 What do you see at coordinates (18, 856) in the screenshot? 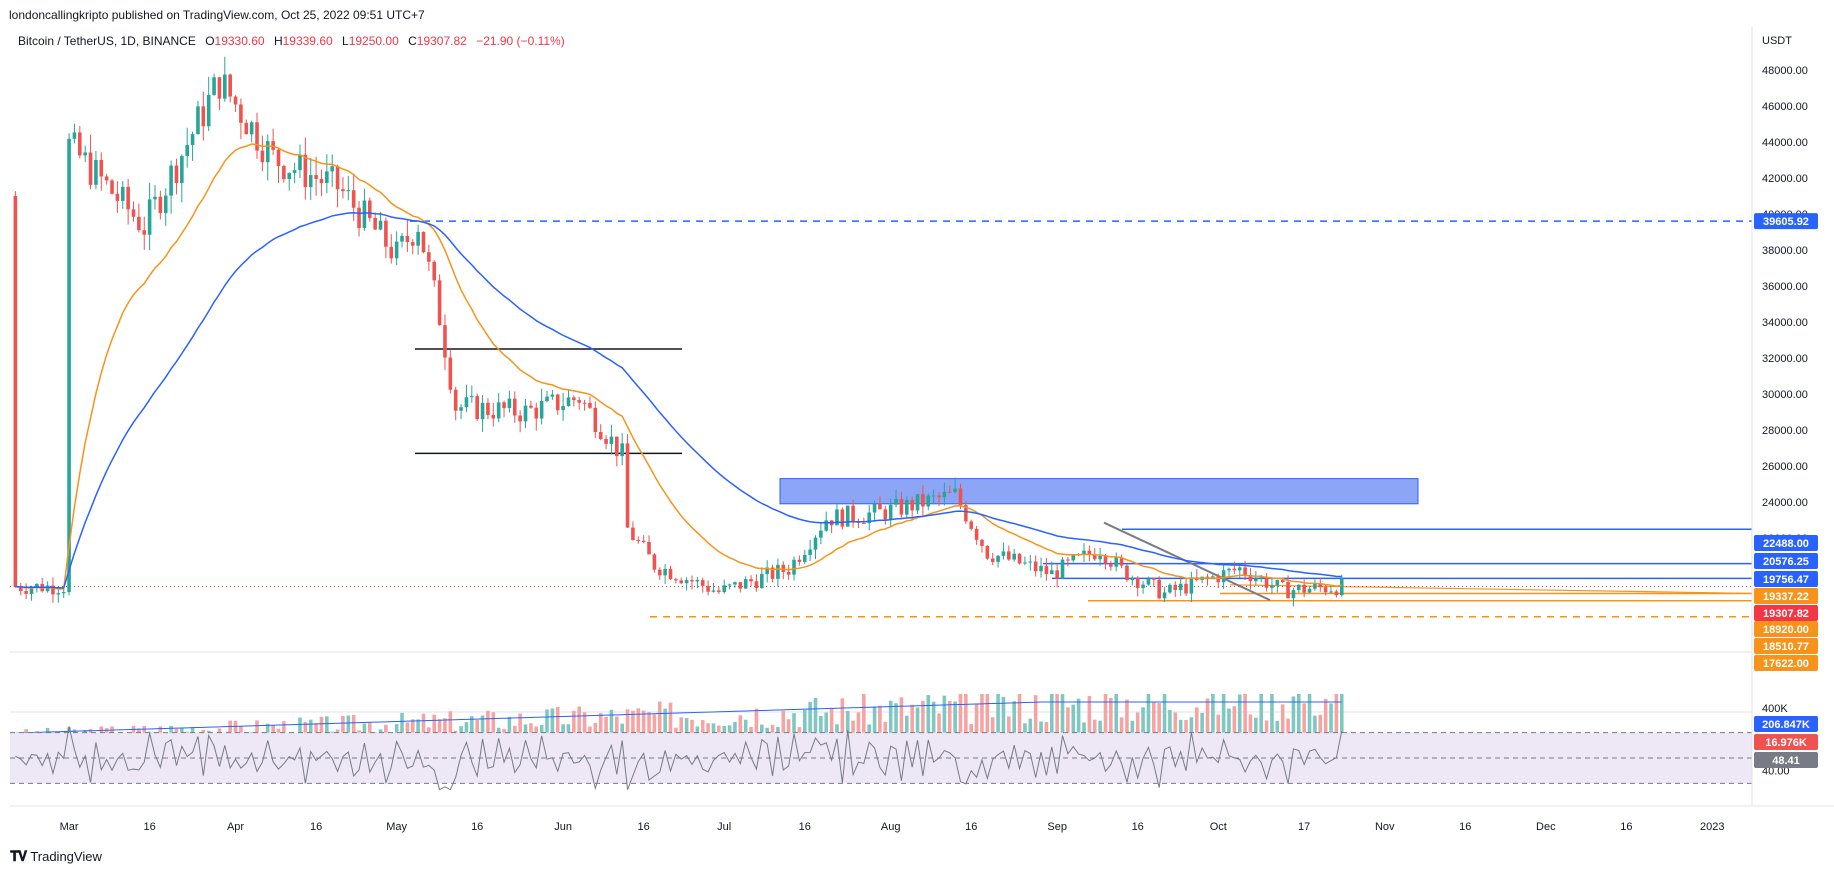
I see `tradingview-logo-icon: 𝐓𝐕` at bounding box center [18, 856].